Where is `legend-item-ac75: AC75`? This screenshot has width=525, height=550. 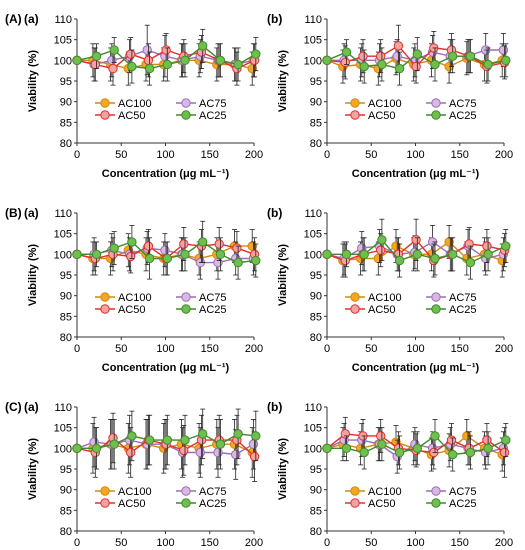
legend-item-ac75: AC75 is located at coordinates (201, 492).